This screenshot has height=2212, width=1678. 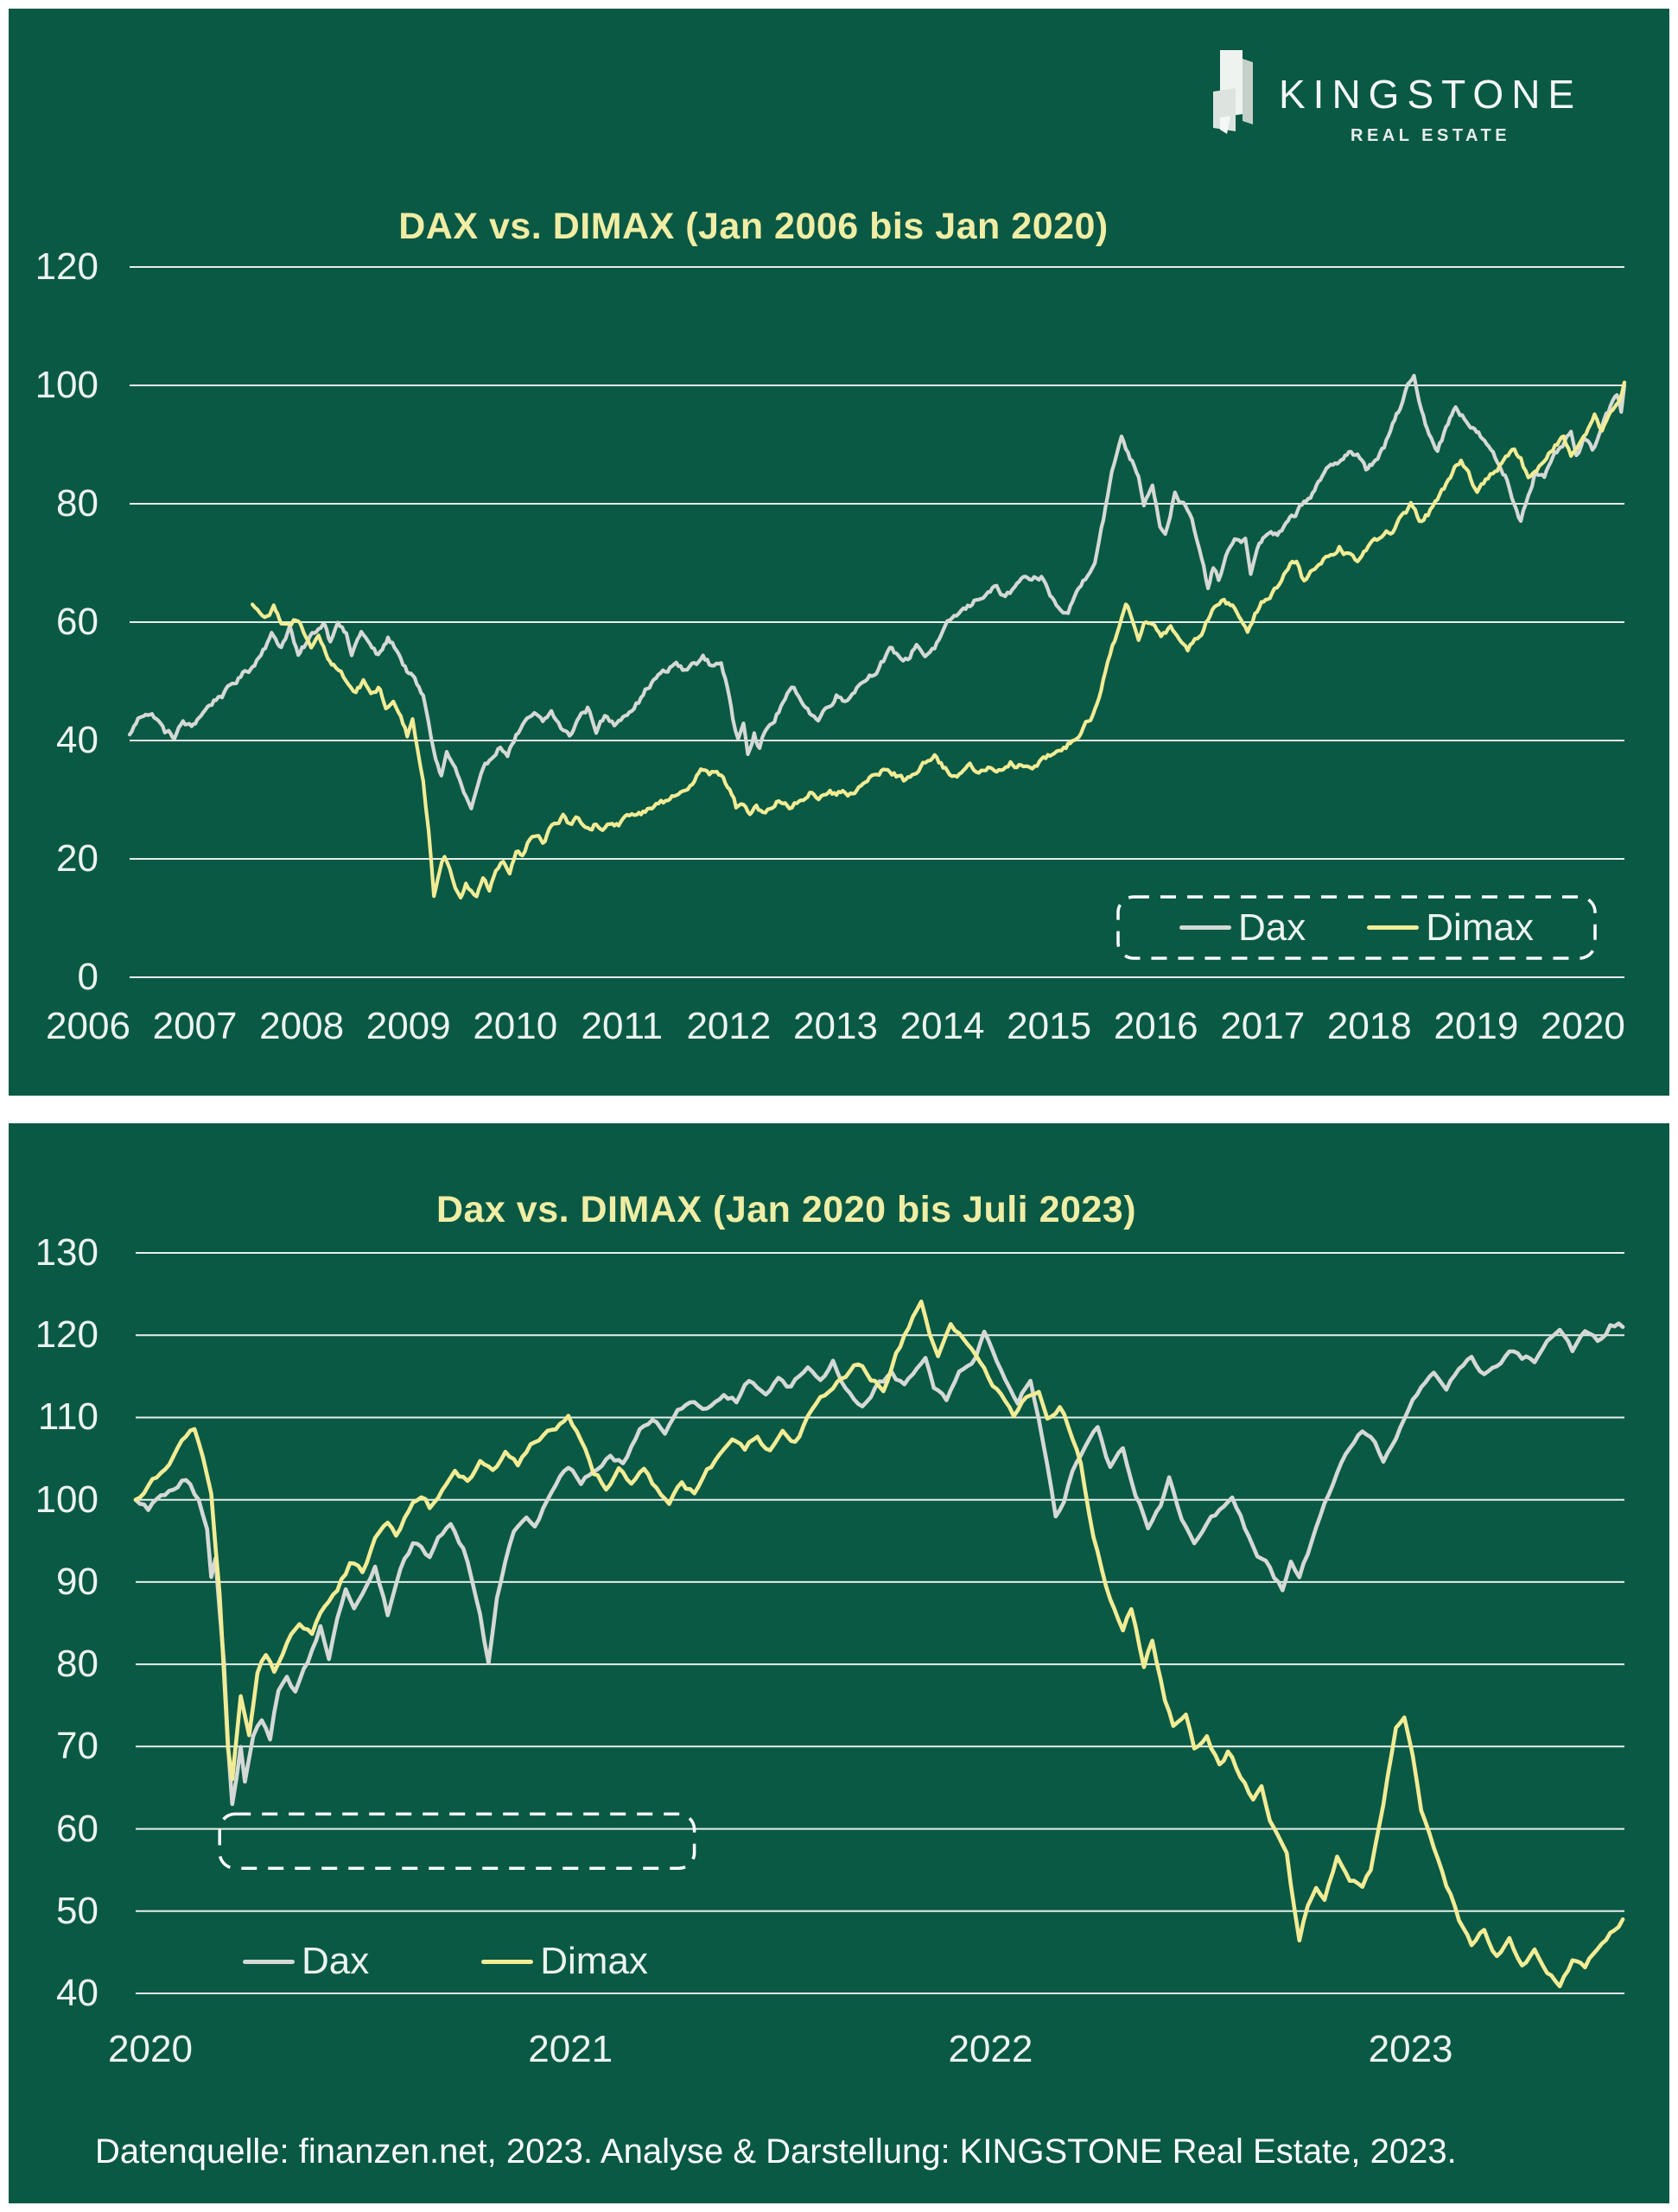 What do you see at coordinates (457, 1841) in the screenshot?
I see `annotation-dashed-box` at bounding box center [457, 1841].